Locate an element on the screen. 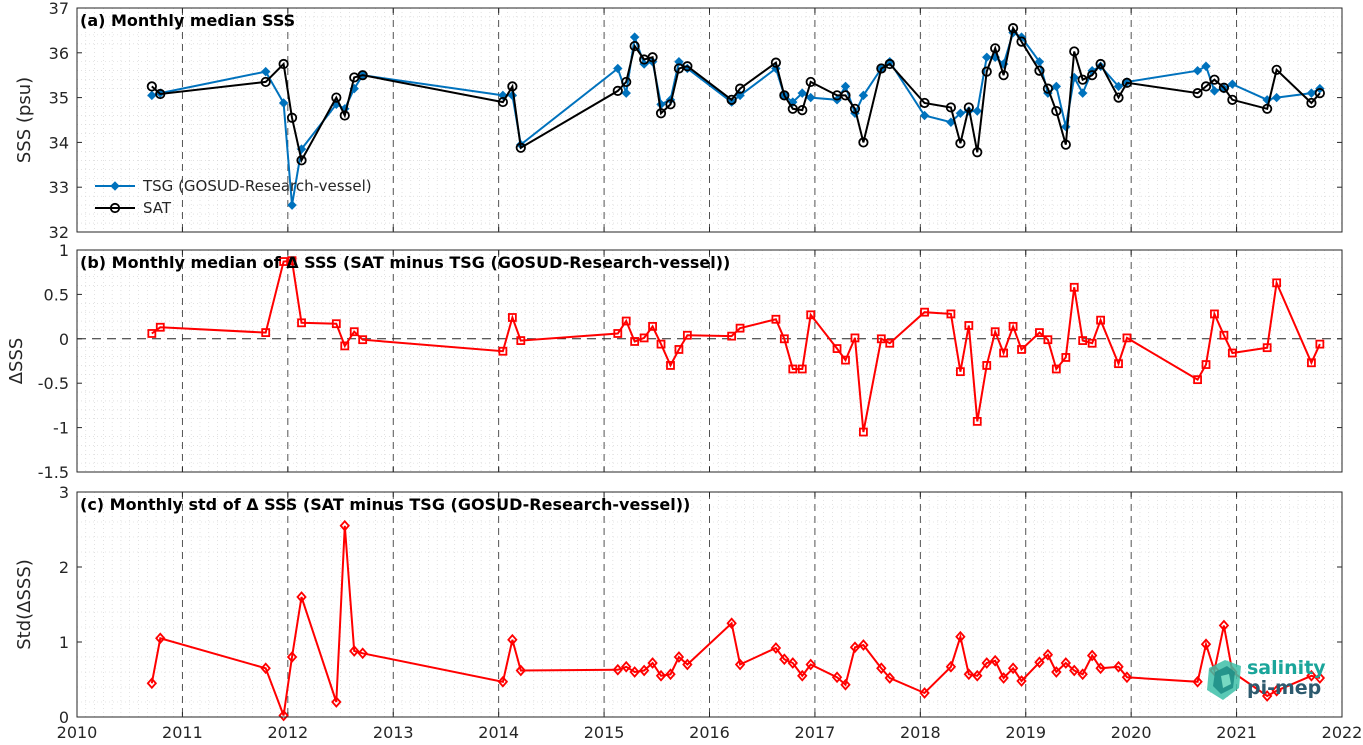 This screenshot has width=1363, height=745. logo-word-pimep: pi-mep is located at coordinates (1284, 688).